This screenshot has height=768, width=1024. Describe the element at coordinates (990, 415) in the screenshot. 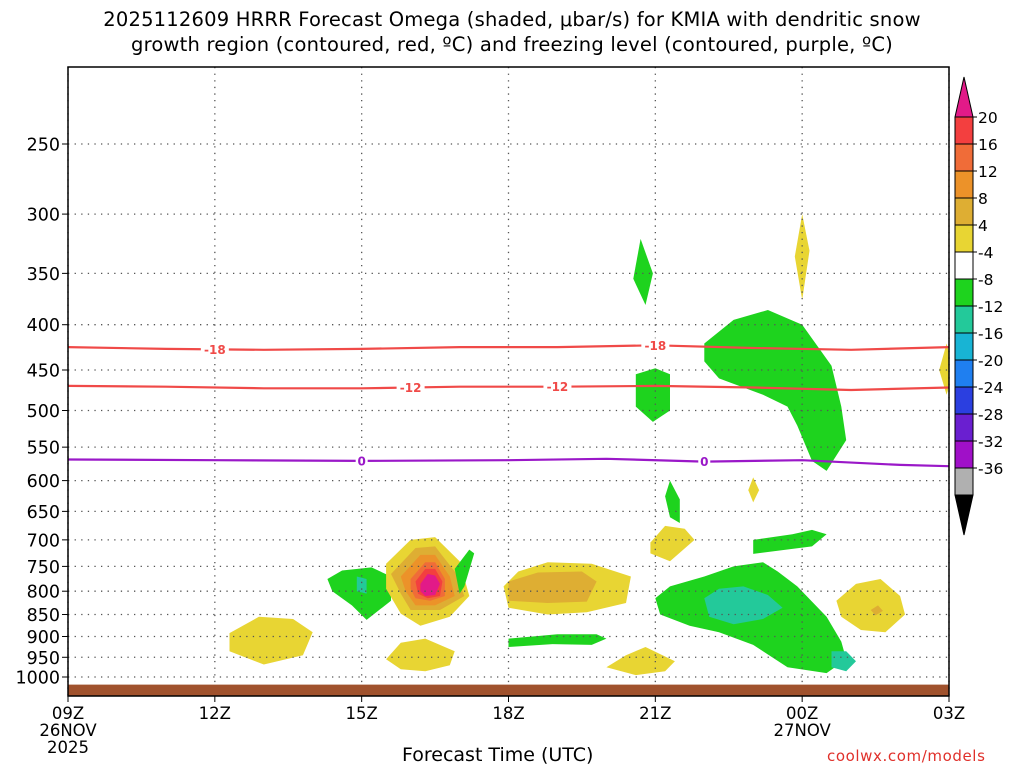

I see `colorbar-label--28: -28` at that location.